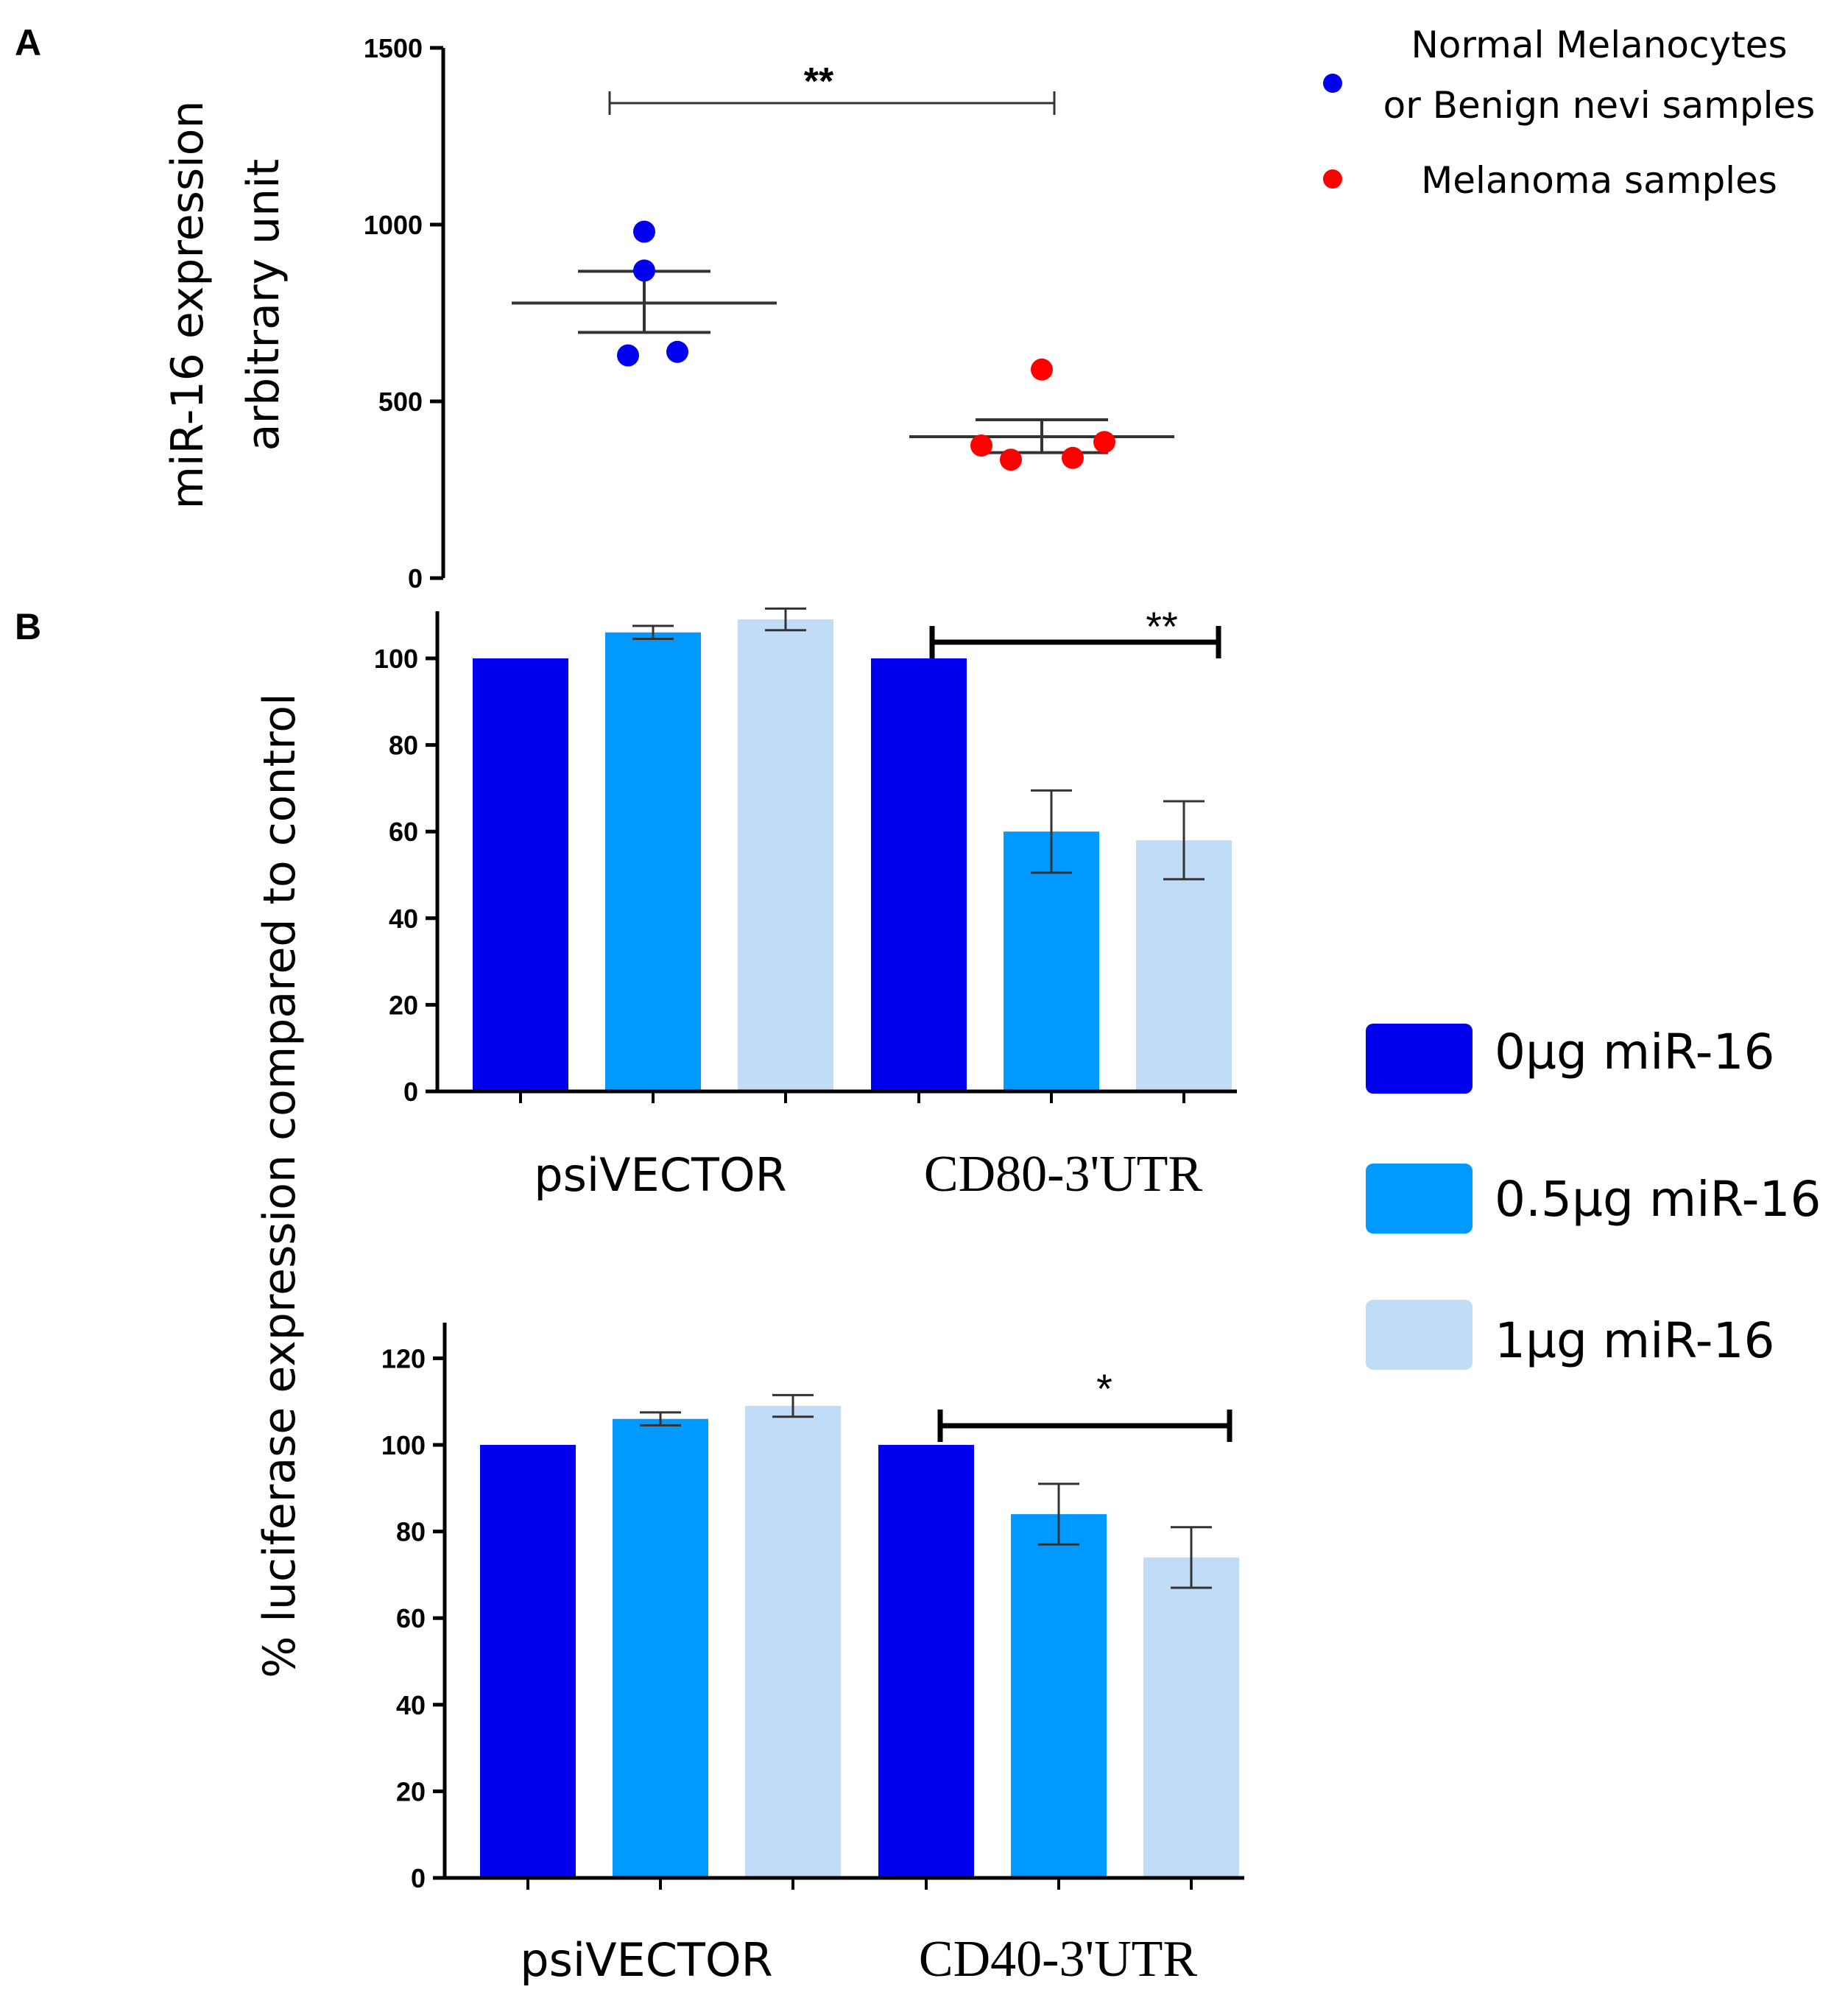 This screenshot has width=1848, height=2009. Describe the element at coordinates (28, 43) in the screenshot. I see `panel-label-a: A` at that location.